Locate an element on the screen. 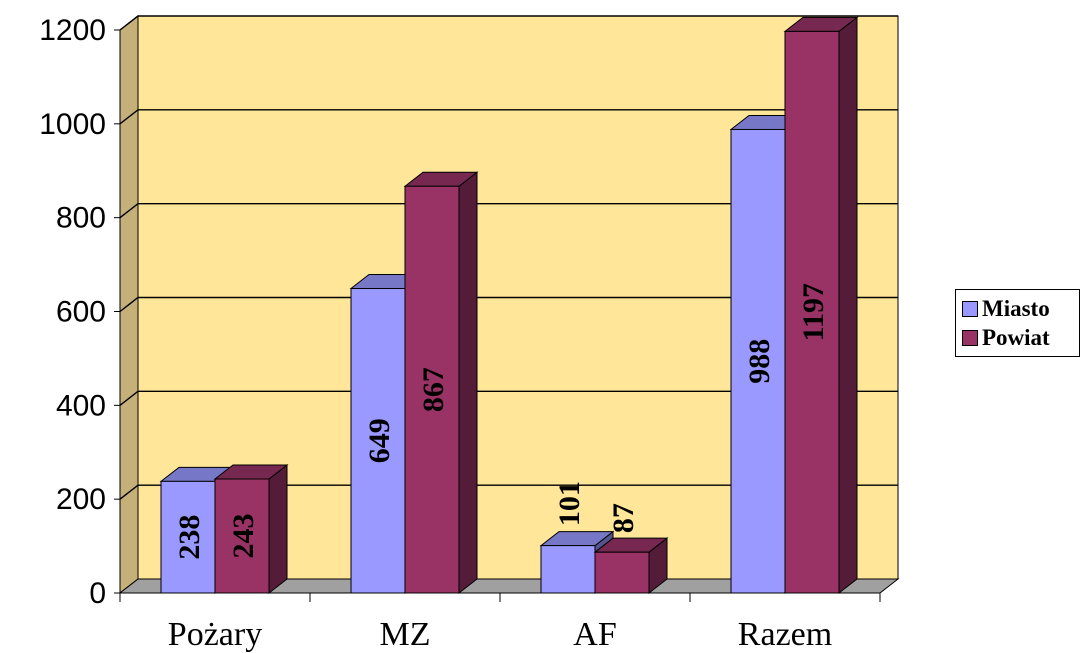 The width and height of the screenshot is (1083, 653). legend-swatch-miasto is located at coordinates (970, 308).